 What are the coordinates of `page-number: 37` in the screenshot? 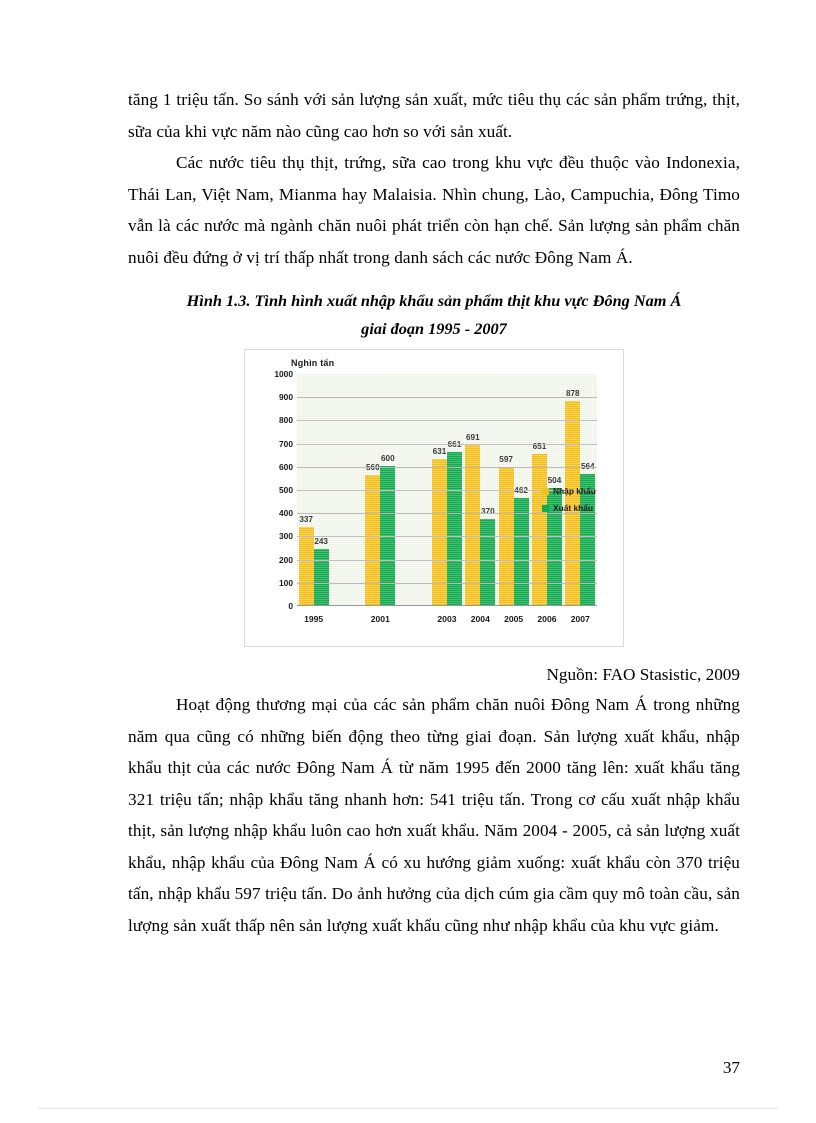 It's located at (731, 1067).